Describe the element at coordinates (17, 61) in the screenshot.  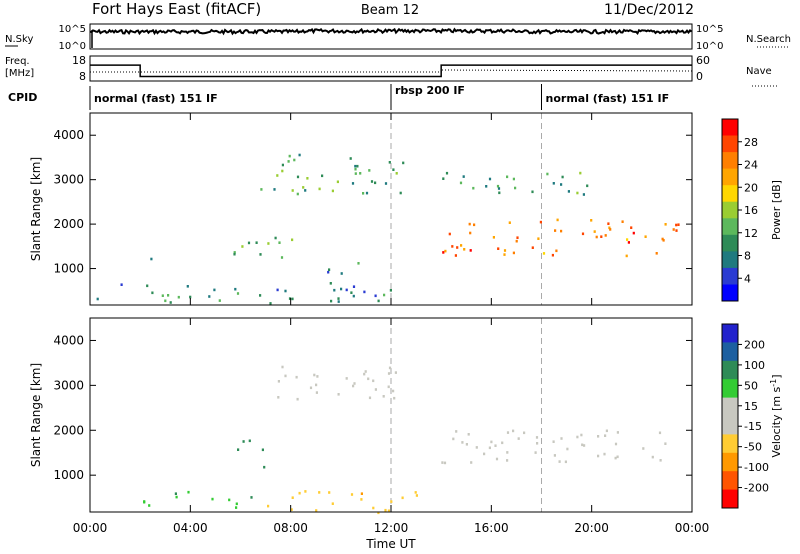
I see `freq-label-line1: Freq.` at that location.